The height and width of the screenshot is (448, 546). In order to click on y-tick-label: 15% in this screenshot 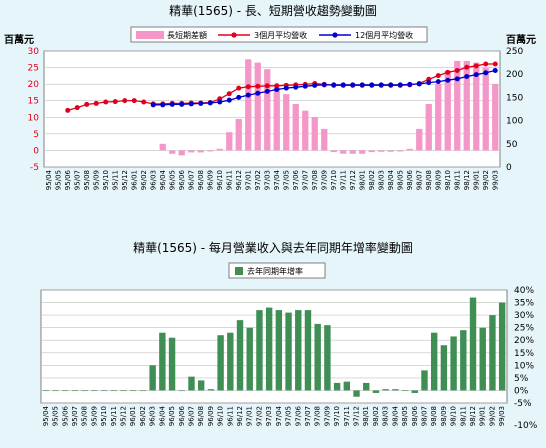, I will do `click(524, 354)`.